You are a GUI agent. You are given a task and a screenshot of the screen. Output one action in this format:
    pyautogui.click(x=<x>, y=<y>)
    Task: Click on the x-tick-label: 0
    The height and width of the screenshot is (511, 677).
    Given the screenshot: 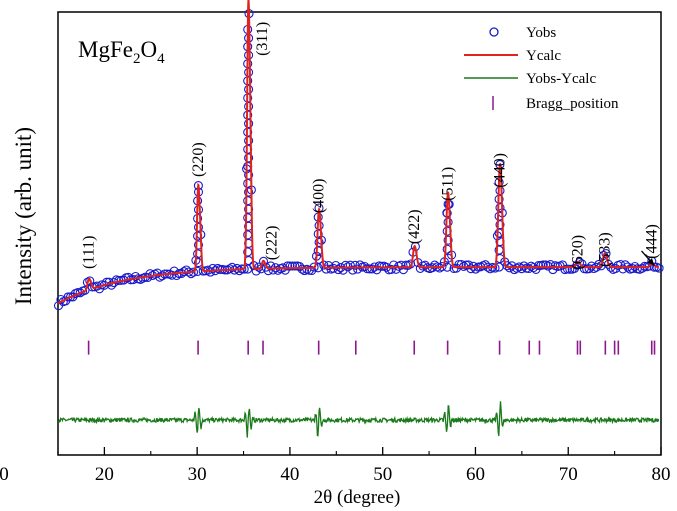 What is the action you would take?
    pyautogui.click(x=4, y=474)
    